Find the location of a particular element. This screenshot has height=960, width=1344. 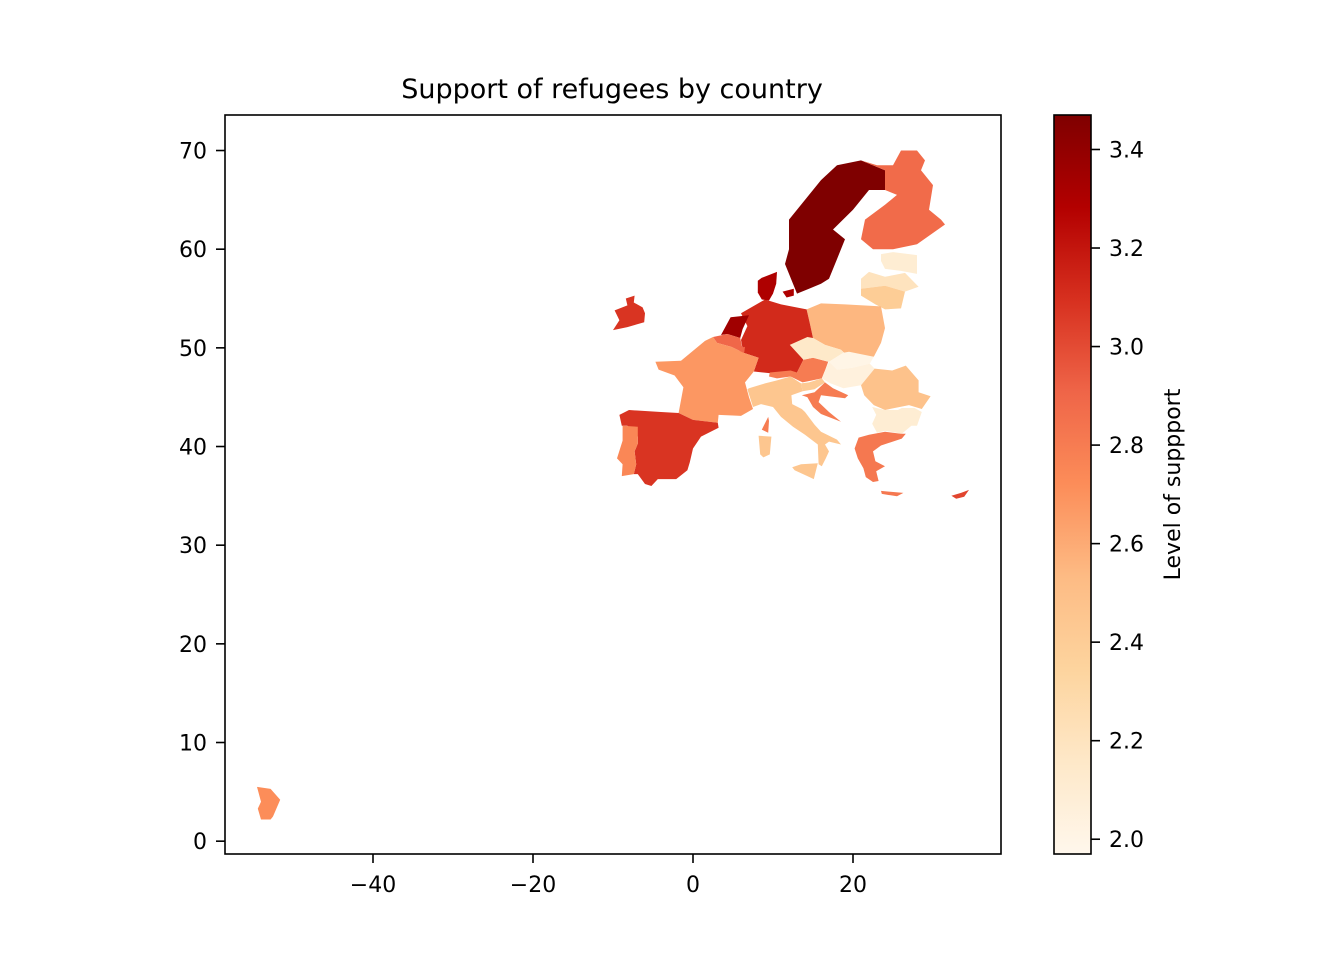

x-tick-label: 20 is located at coordinates (853, 885).